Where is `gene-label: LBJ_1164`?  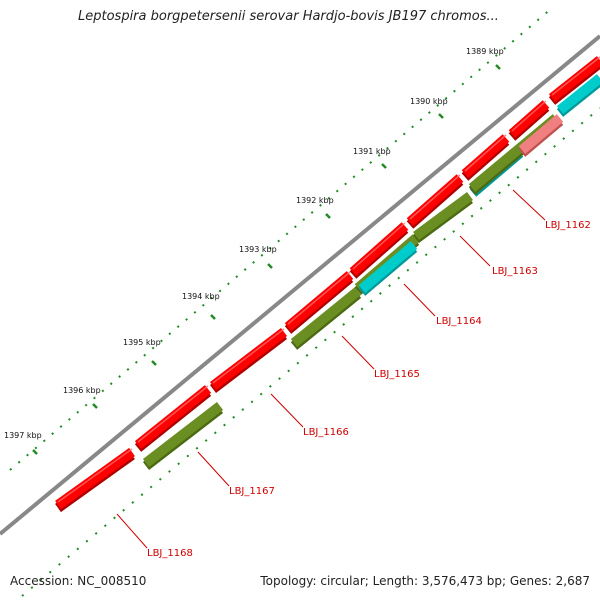
gene-label: LBJ_1164 is located at coordinates (459, 321).